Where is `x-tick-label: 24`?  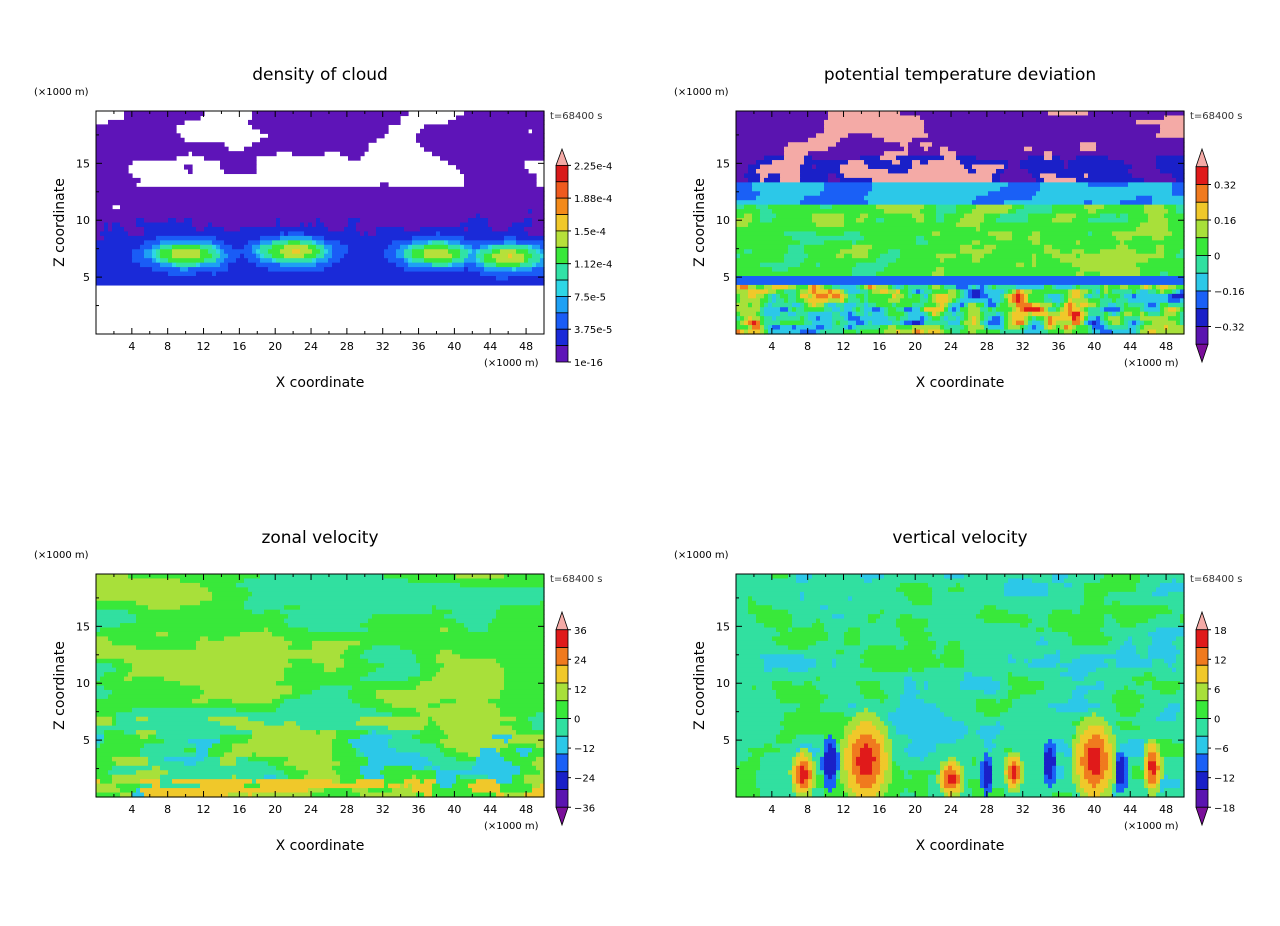
x-tick-label: 24 is located at coordinates (311, 809).